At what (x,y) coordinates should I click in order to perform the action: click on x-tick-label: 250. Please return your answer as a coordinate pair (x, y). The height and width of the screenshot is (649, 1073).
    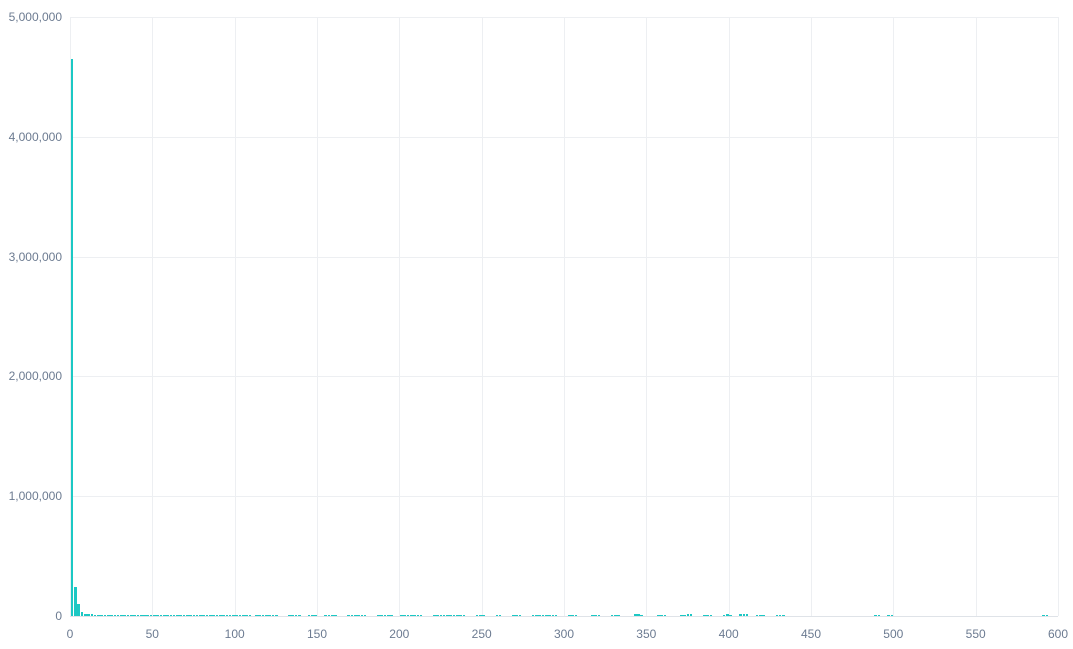
    Looking at the image, I should click on (481, 634).